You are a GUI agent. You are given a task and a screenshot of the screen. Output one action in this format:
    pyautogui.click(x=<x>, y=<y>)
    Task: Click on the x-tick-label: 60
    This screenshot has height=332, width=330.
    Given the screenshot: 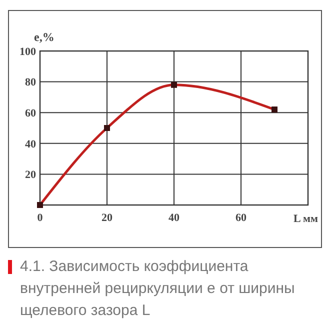 What is the action you would take?
    pyautogui.click(x=241, y=218)
    